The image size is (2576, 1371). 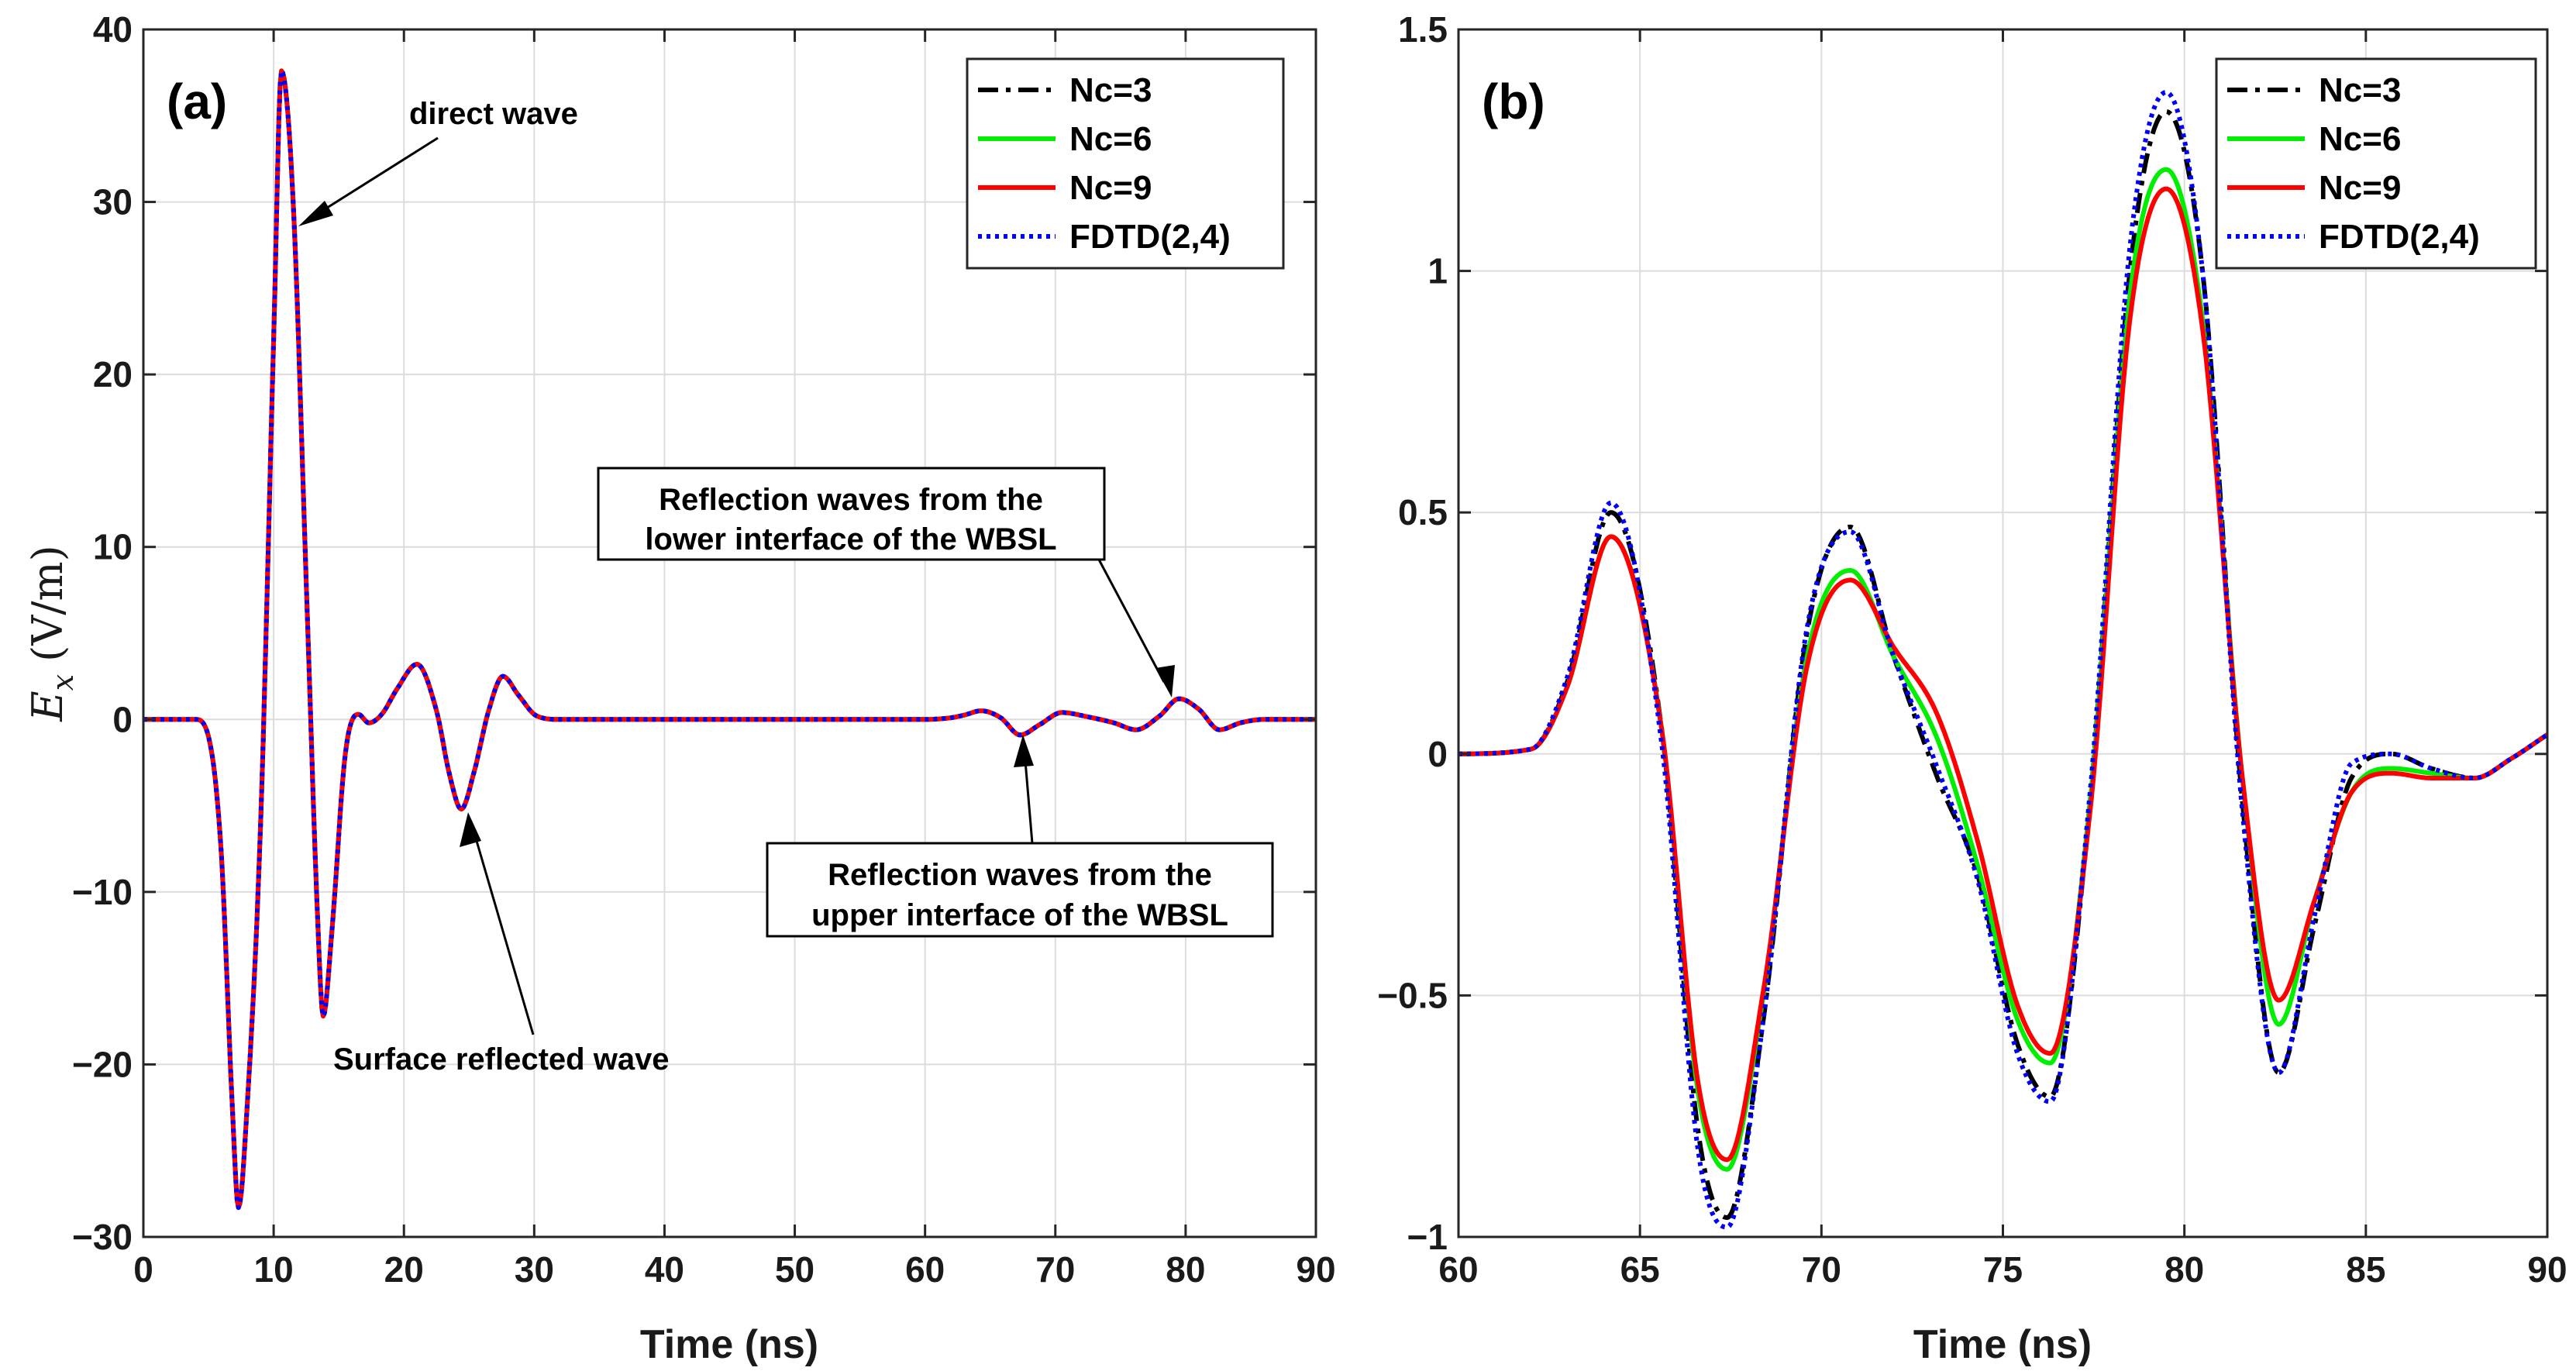 I want to click on y-tick-labels-a: −30 −20 −10 0 10 20 30 40, so click(x=102, y=633).